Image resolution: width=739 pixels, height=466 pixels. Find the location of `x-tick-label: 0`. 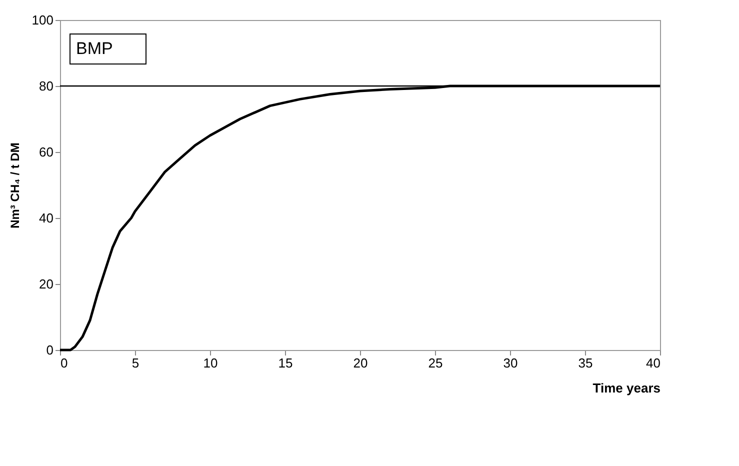

x-tick-label: 0 is located at coordinates (64, 363).